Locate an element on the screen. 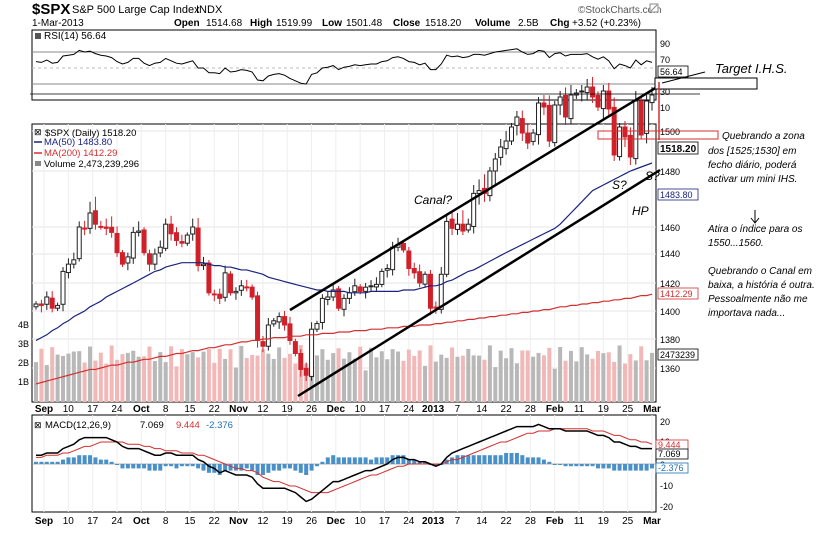  ma200-badge: 1412.29 is located at coordinates (676, 294).